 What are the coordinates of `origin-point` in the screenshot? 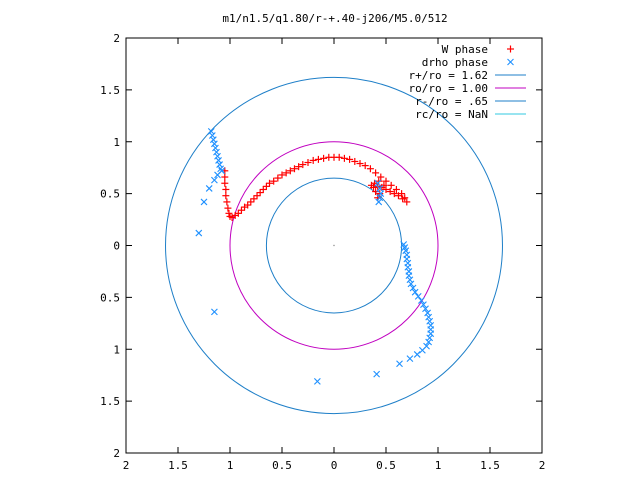 It's located at (334, 245).